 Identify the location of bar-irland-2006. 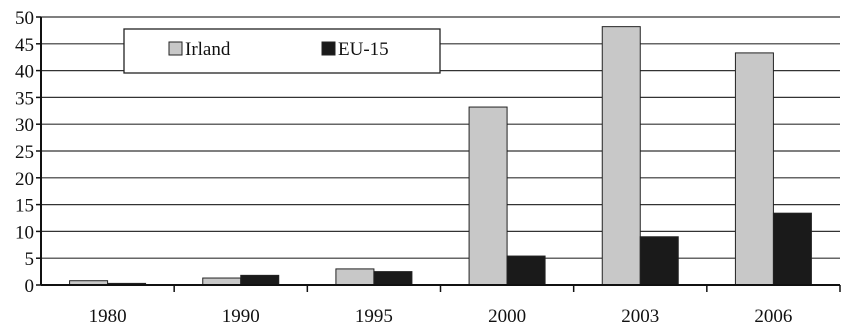
(754, 169).